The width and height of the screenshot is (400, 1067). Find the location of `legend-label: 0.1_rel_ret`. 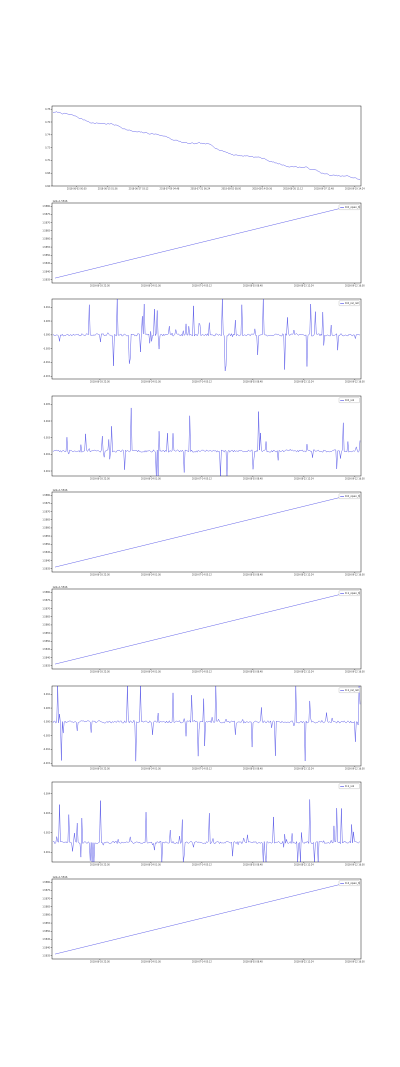

legend-label: 0.1_rel_ret is located at coordinates (352, 690).